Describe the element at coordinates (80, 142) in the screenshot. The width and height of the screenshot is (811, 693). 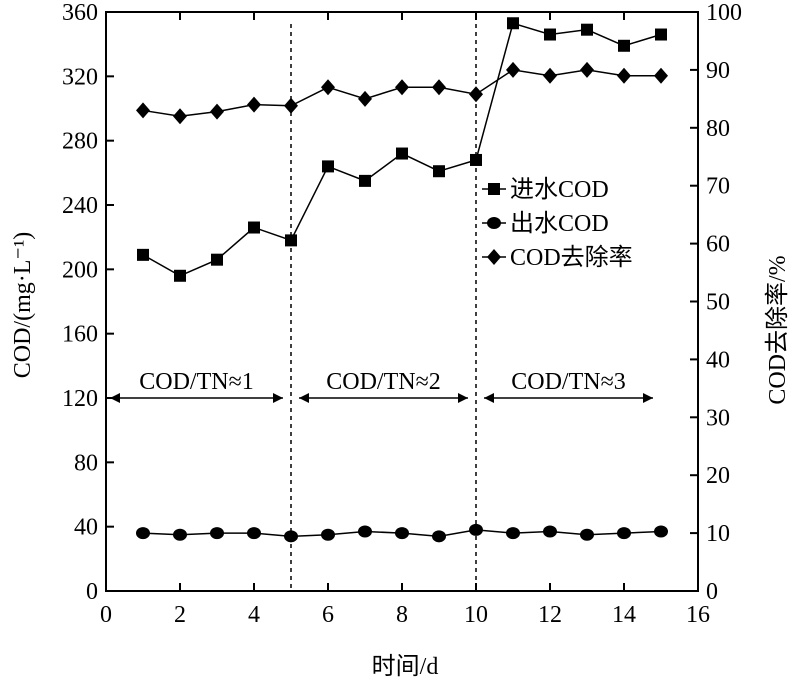
I see `left-y-tick-label: 280` at that location.